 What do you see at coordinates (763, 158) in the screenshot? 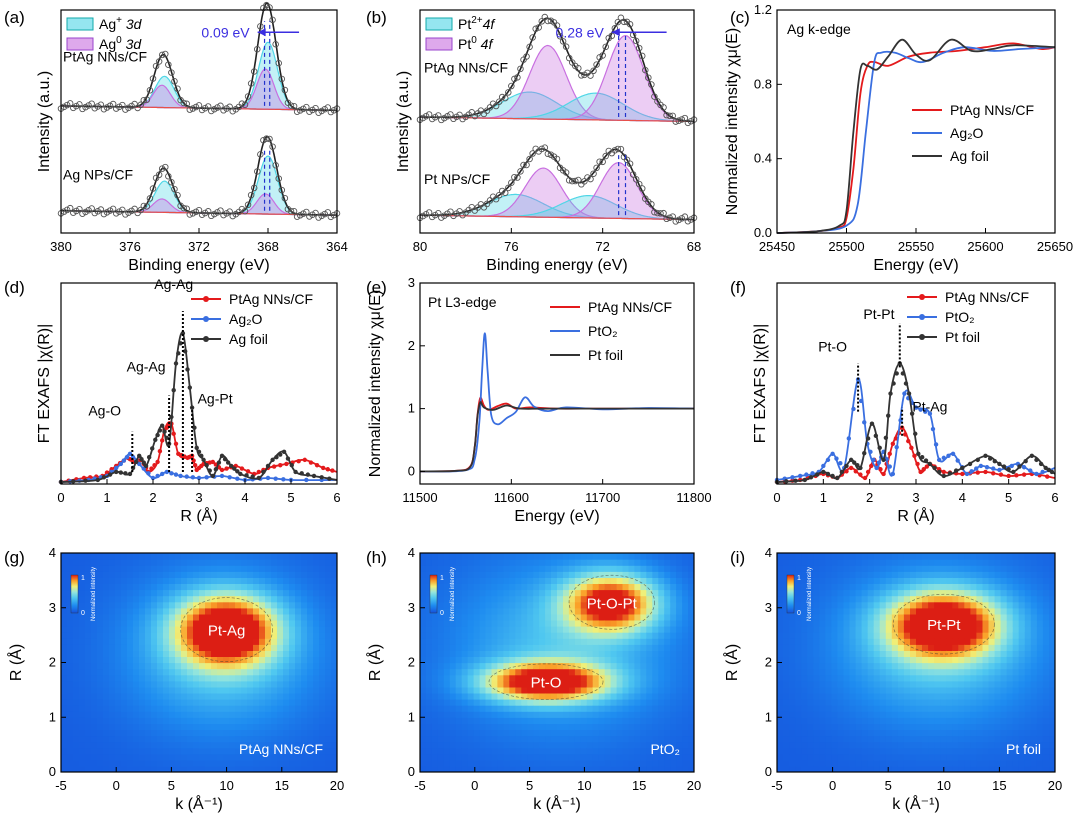
I see `y-tick-label: 0.4` at bounding box center [763, 158].